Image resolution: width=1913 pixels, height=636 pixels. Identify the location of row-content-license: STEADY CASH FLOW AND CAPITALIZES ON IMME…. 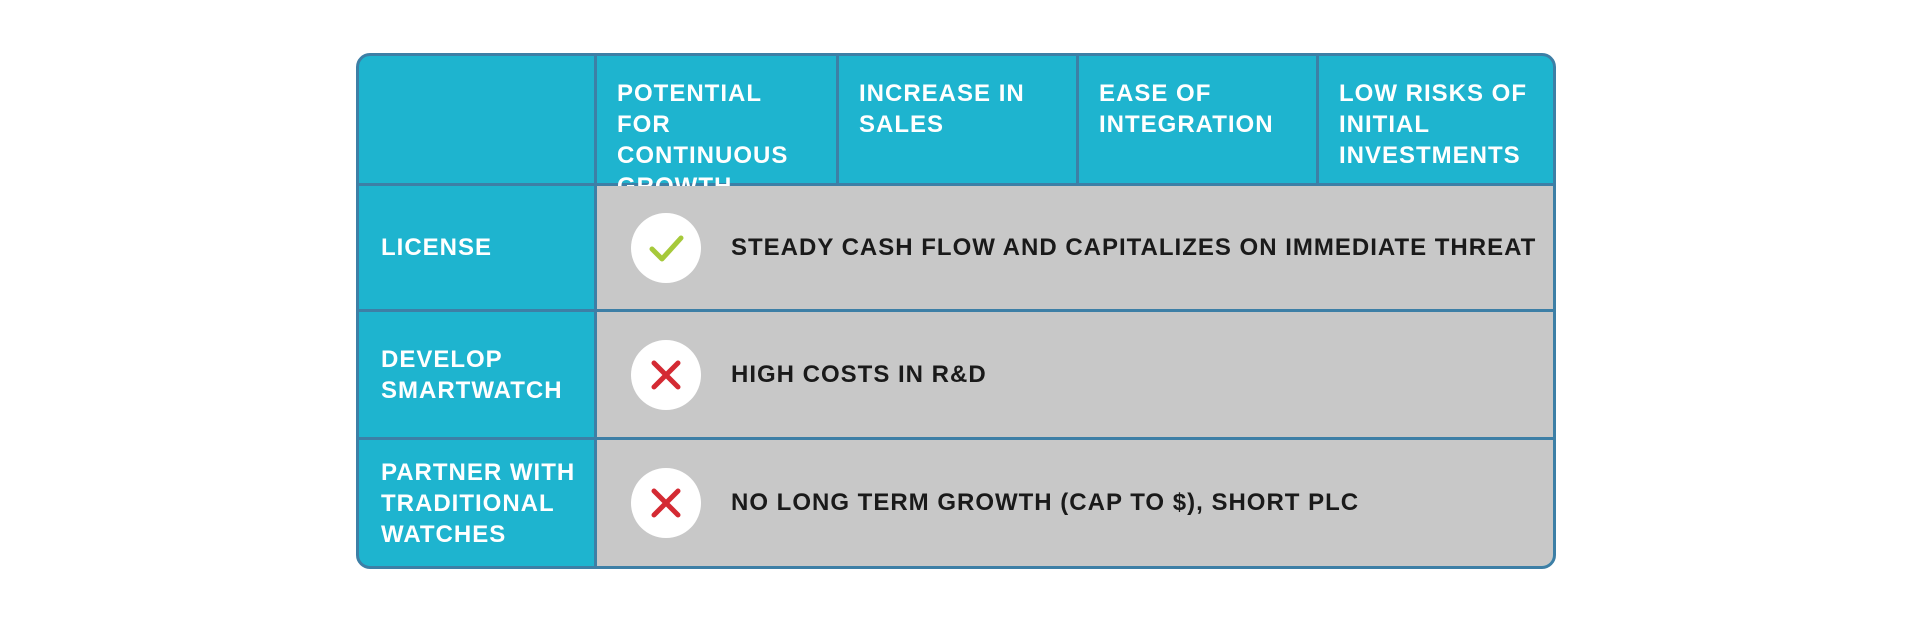
(1075, 249).